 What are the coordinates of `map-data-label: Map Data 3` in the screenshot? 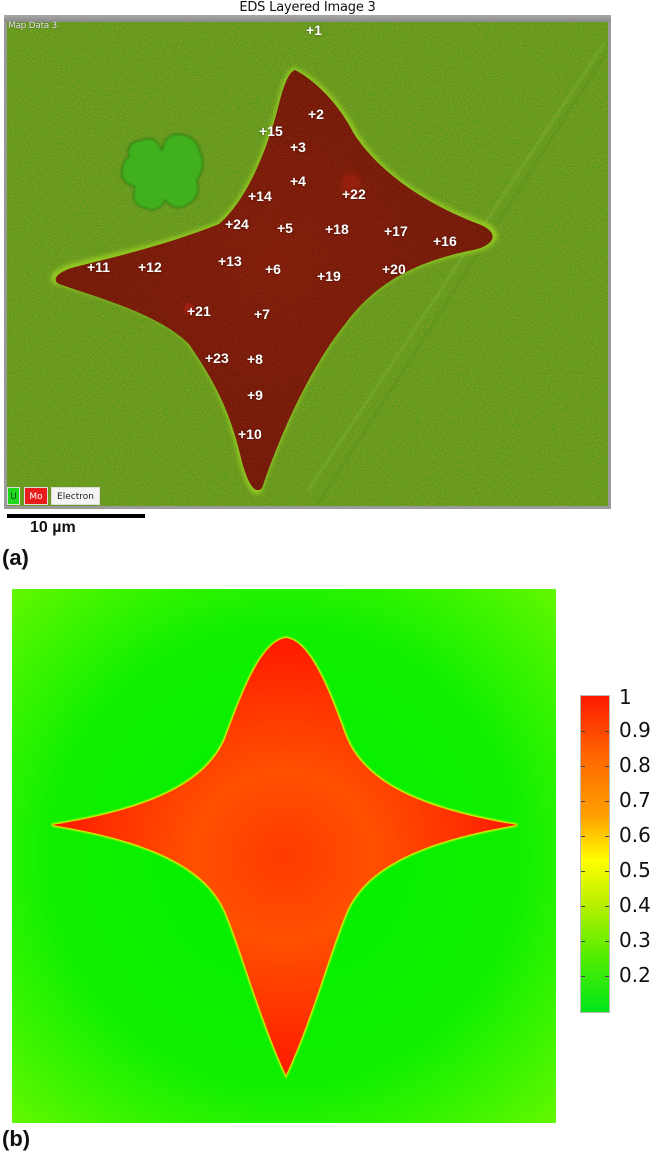 It's located at (32, 26).